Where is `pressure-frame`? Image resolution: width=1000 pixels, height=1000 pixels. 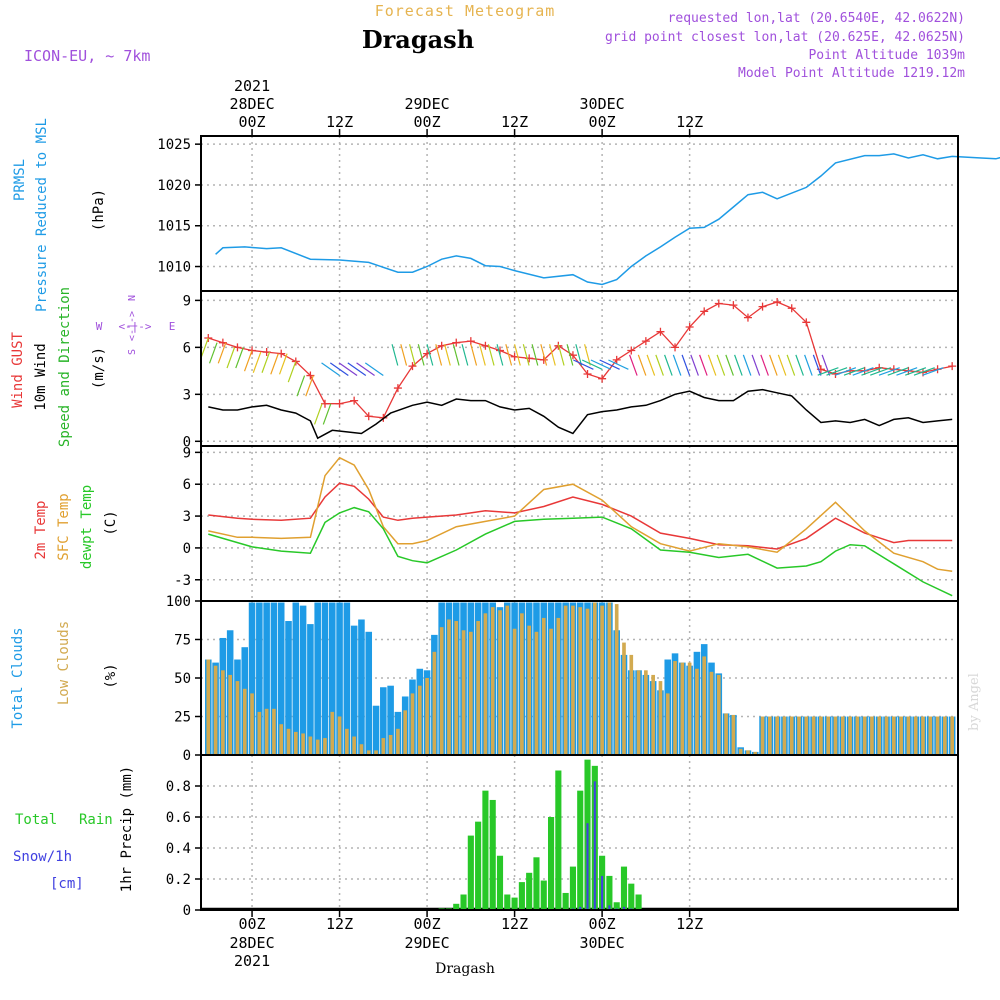 pressure-frame is located at coordinates (579, 213).